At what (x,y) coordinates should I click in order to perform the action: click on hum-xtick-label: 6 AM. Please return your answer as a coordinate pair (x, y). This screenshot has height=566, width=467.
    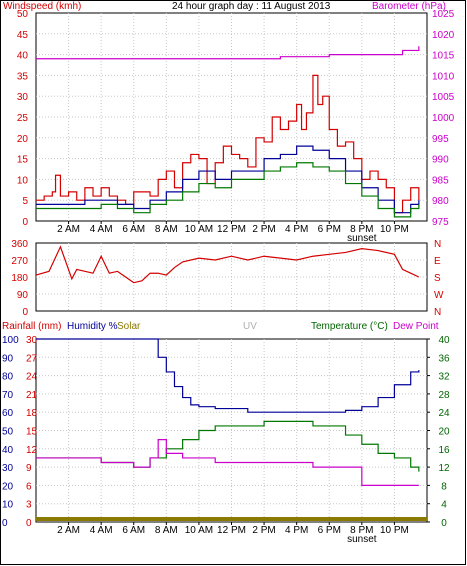
    Looking at the image, I should click on (133, 530).